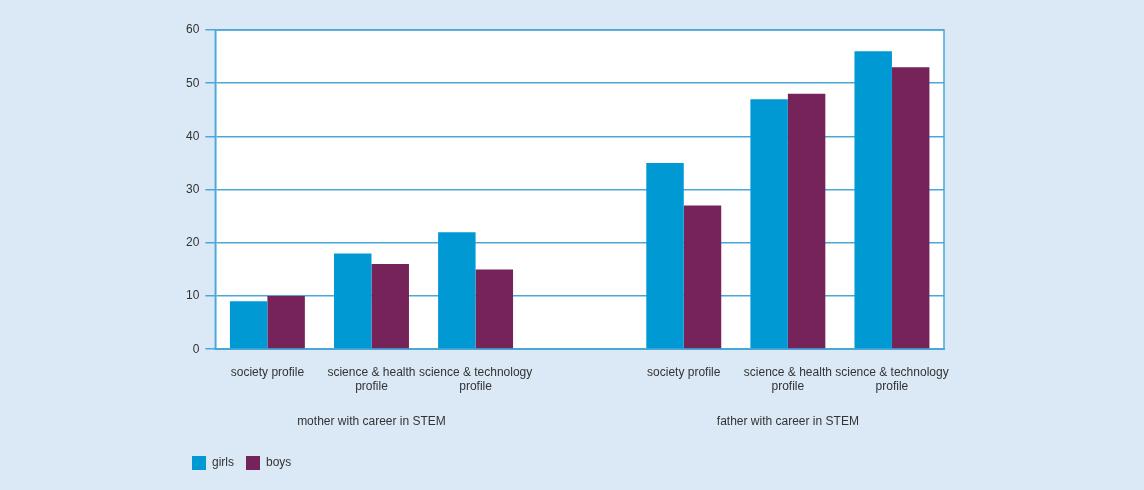 Image resolution: width=1144 pixels, height=490 pixels. I want to click on text: father with career in STEM, so click(787, 421).